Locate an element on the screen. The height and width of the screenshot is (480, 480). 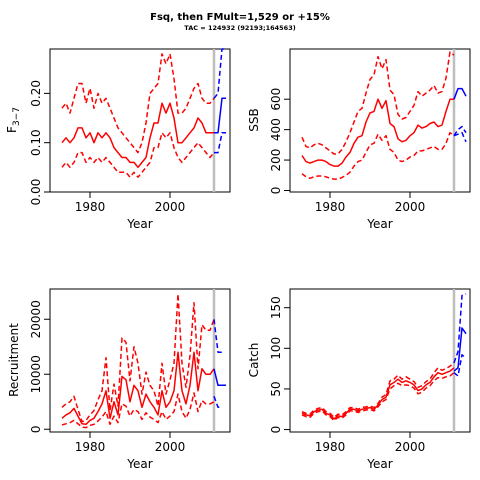
panel-recruitment-lower-line is located at coordinates (138, 410).